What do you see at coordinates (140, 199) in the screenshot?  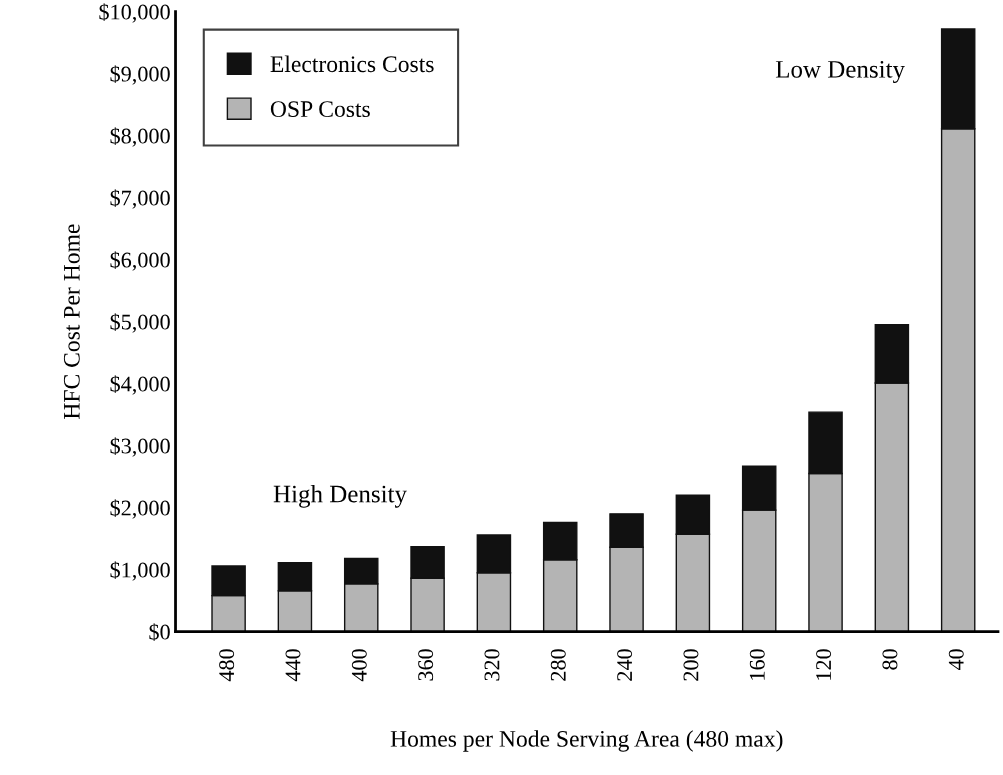 I see `y-tick-label: $7,000` at bounding box center [140, 199].